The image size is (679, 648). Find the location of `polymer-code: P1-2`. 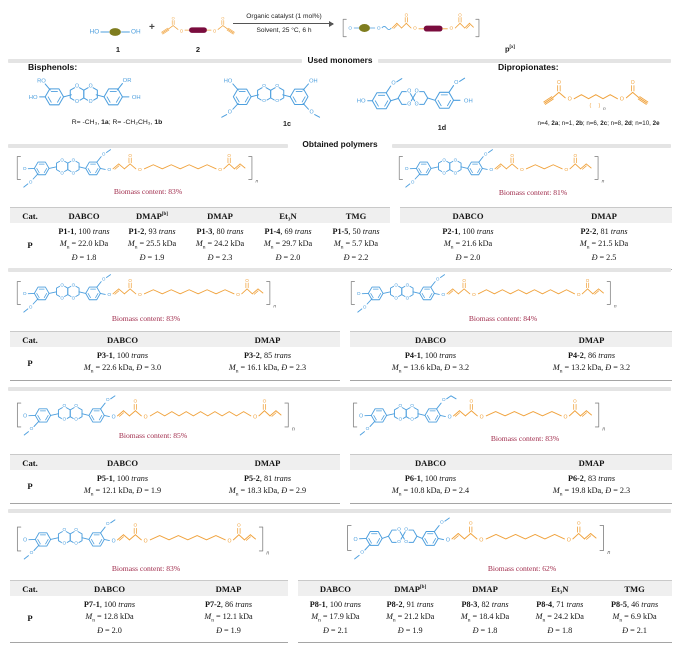

polymer-code: P1-2 is located at coordinates (136, 231).